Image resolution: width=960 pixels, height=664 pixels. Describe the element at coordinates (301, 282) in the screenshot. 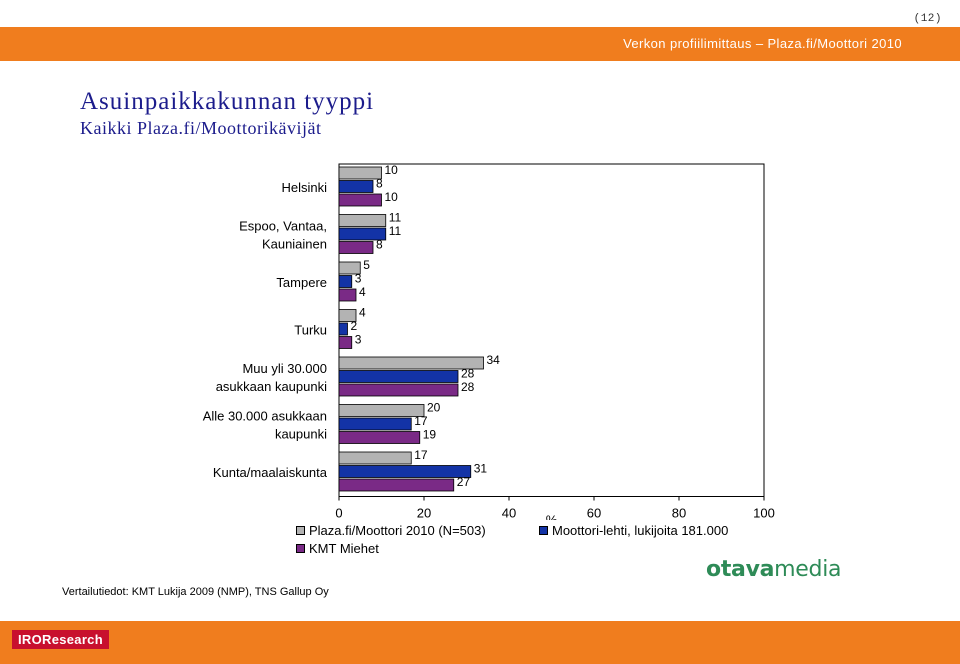

I see `category-label: Tampere` at that location.